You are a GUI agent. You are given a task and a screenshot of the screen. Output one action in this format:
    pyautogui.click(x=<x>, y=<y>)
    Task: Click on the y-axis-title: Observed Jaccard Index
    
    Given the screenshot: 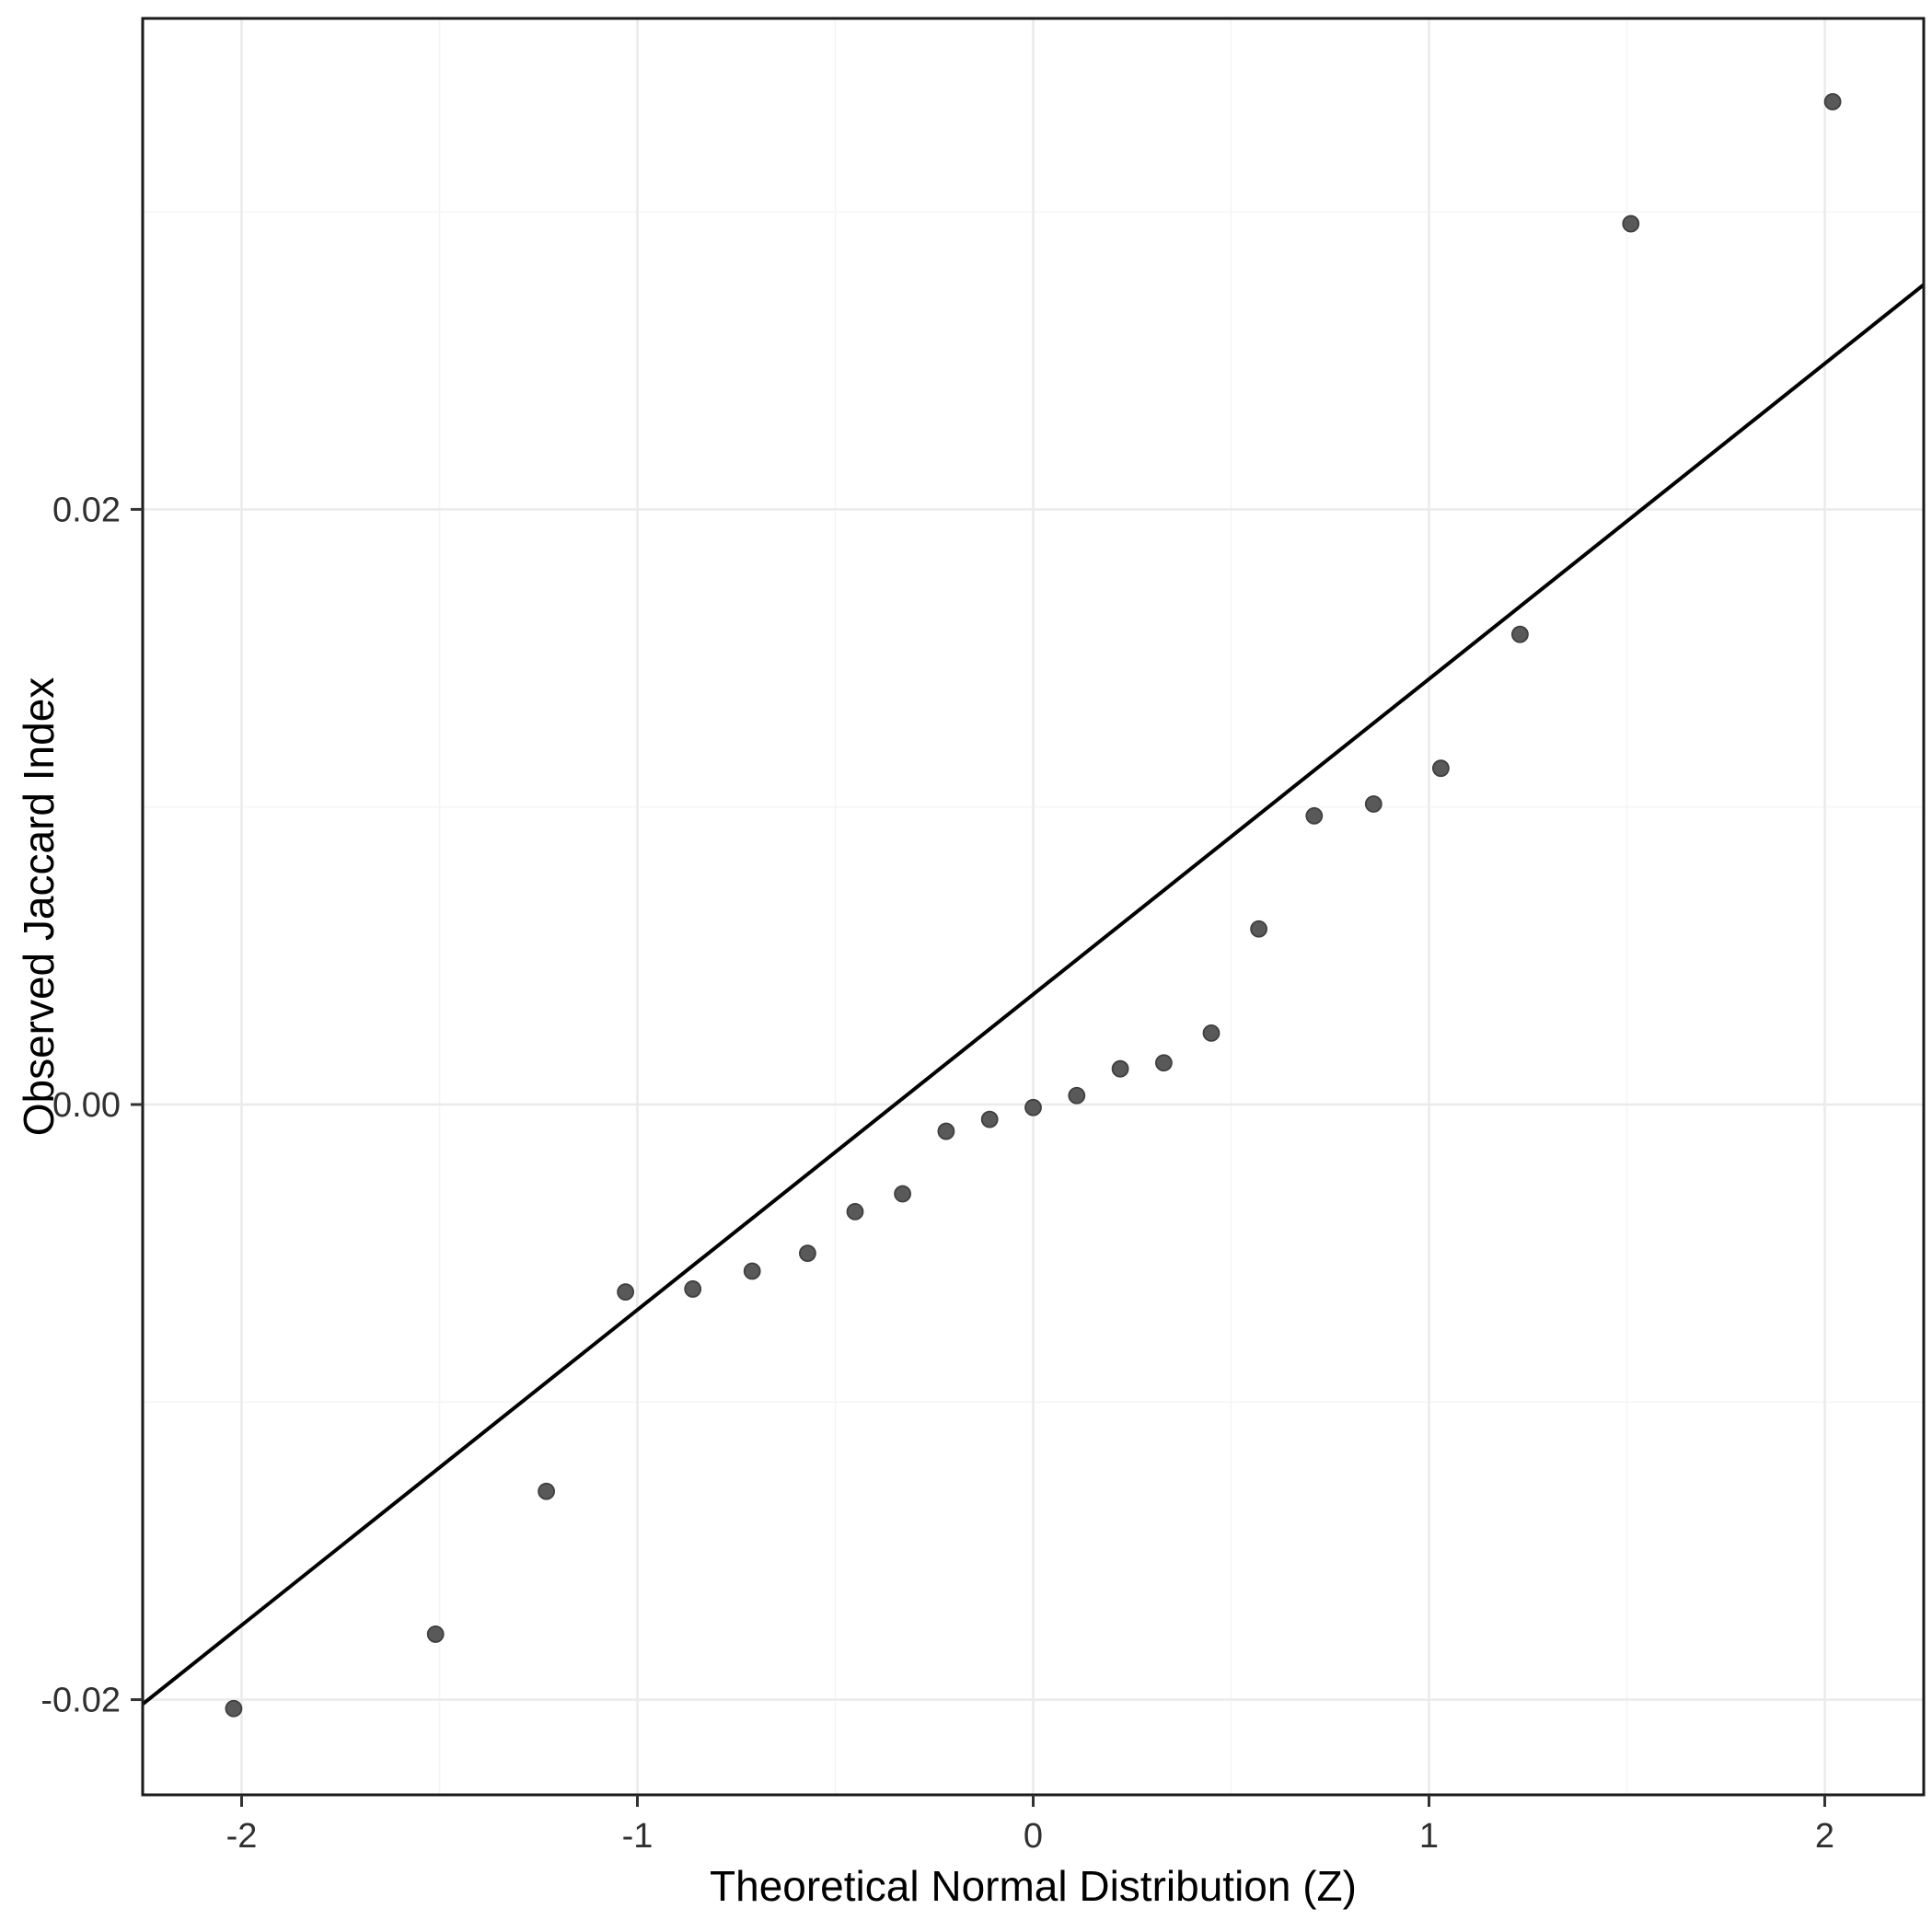 What is the action you would take?
    pyautogui.click(x=39, y=907)
    